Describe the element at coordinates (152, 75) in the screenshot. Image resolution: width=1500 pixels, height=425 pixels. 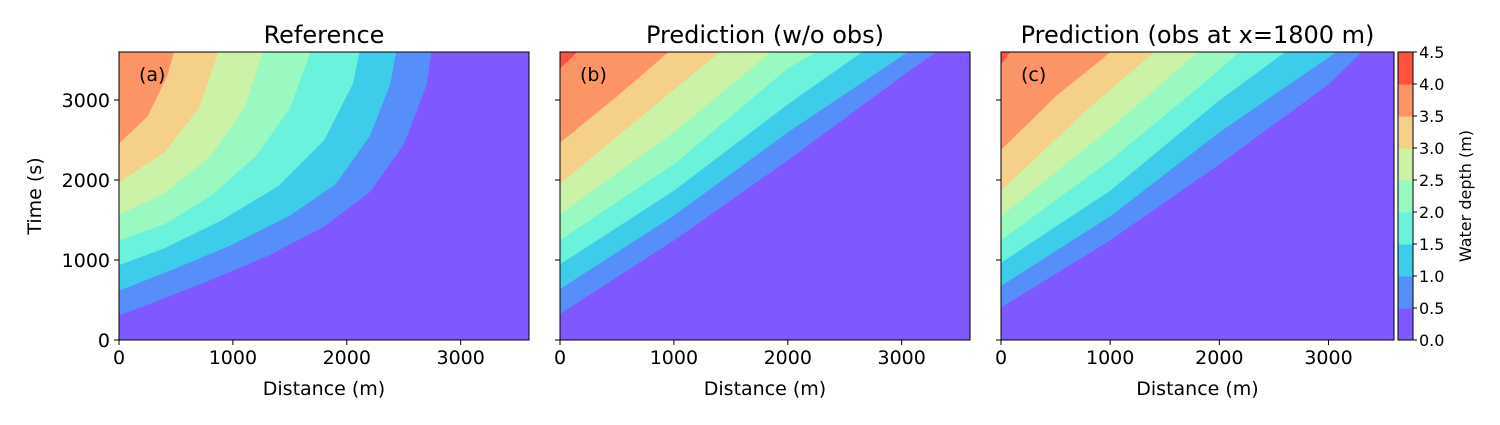
I see `panel-letter: (a)` at that location.